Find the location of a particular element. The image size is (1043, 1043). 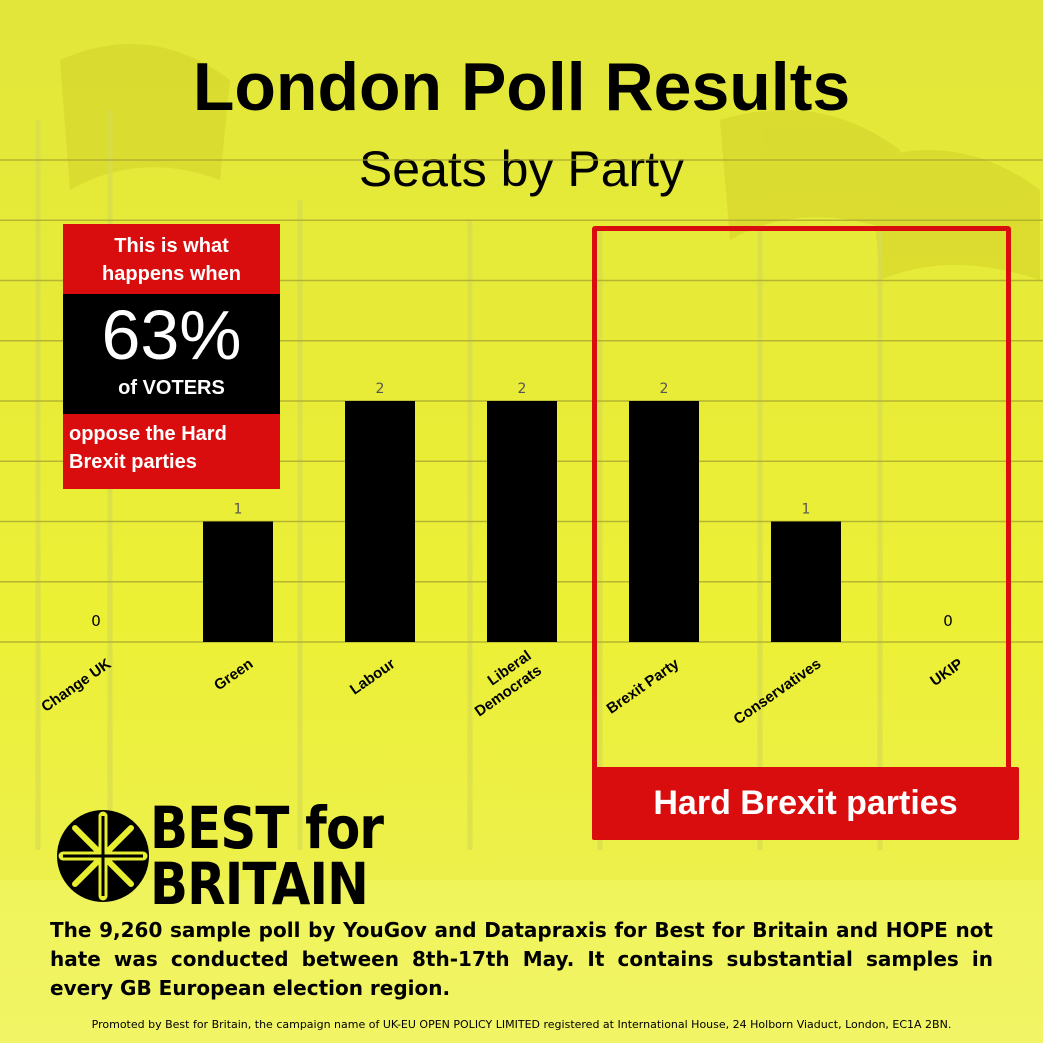

callout-bottom: oppose the Hard Brexit parties is located at coordinates (171, 451).